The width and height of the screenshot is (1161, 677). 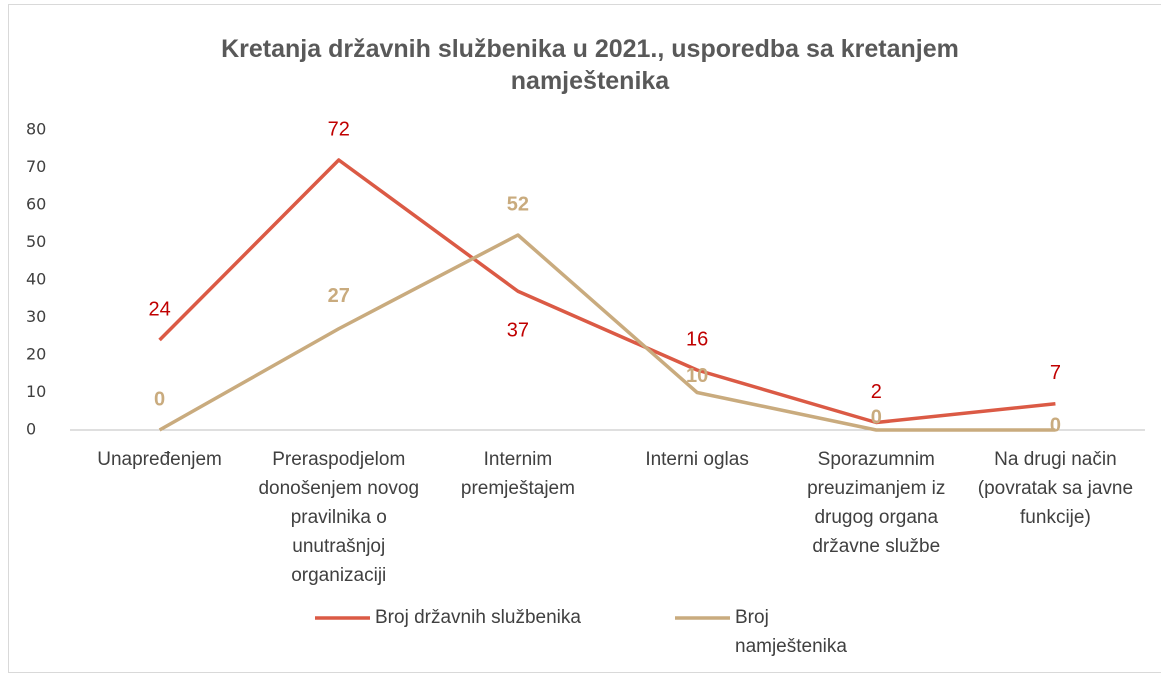 I want to click on legend-label: Broj državnih službenika, so click(x=478, y=617).